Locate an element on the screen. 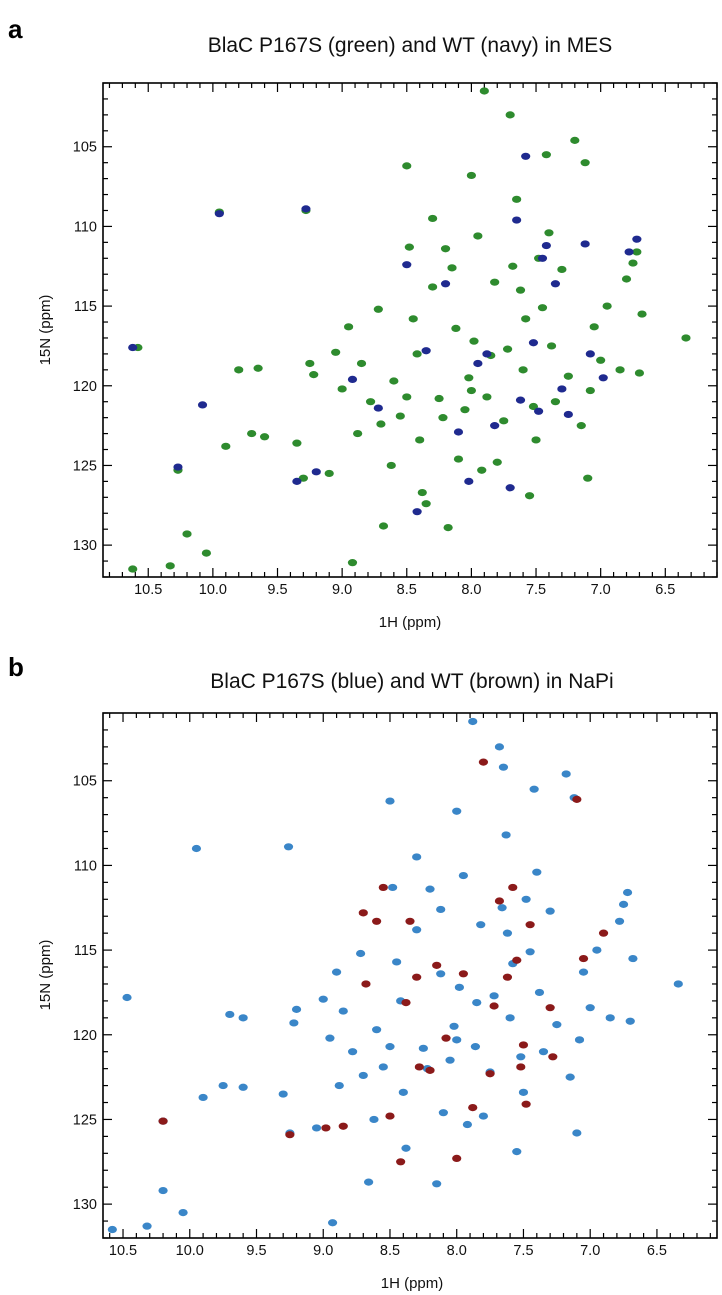 This screenshot has width=722, height=1295. x-tick-label: 9.0 is located at coordinates (342, 590).